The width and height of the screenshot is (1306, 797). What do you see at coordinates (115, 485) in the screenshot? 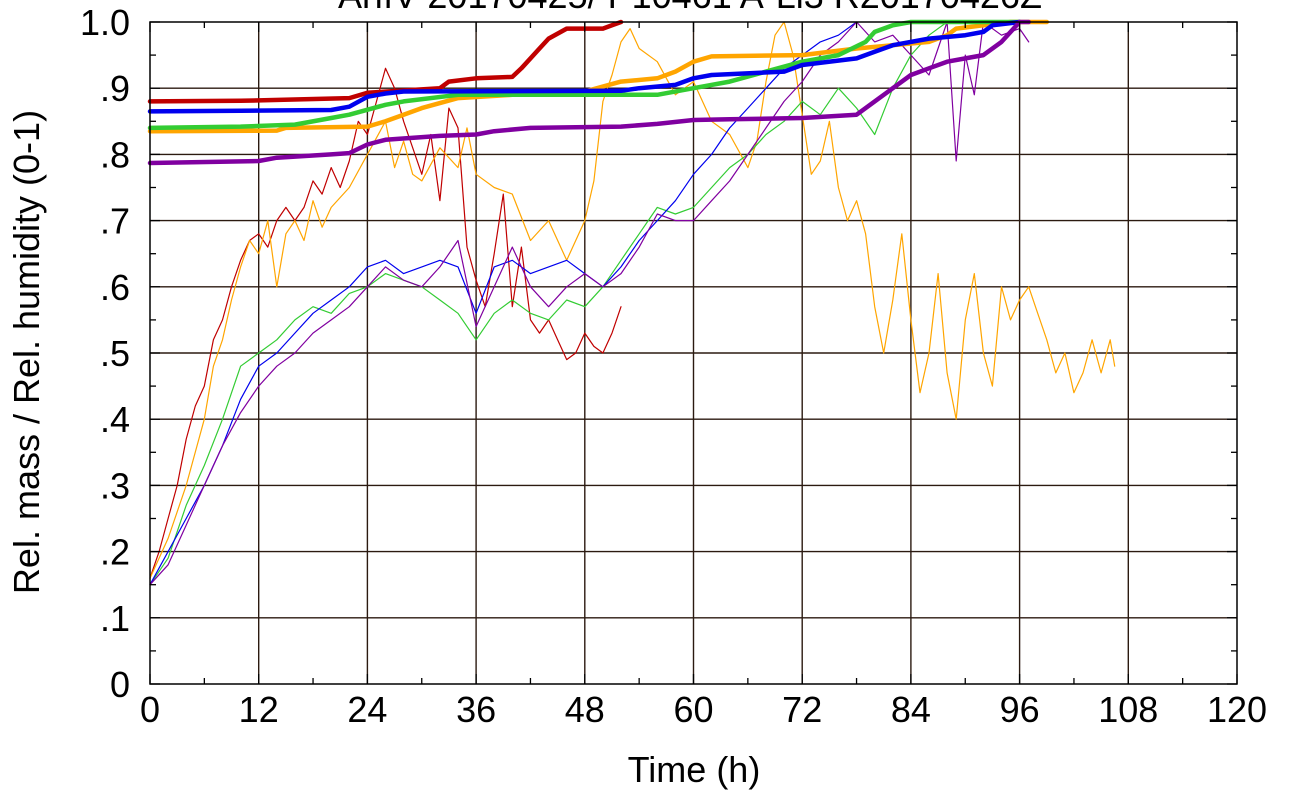
I see `y-tick-label: .3` at bounding box center [115, 485].